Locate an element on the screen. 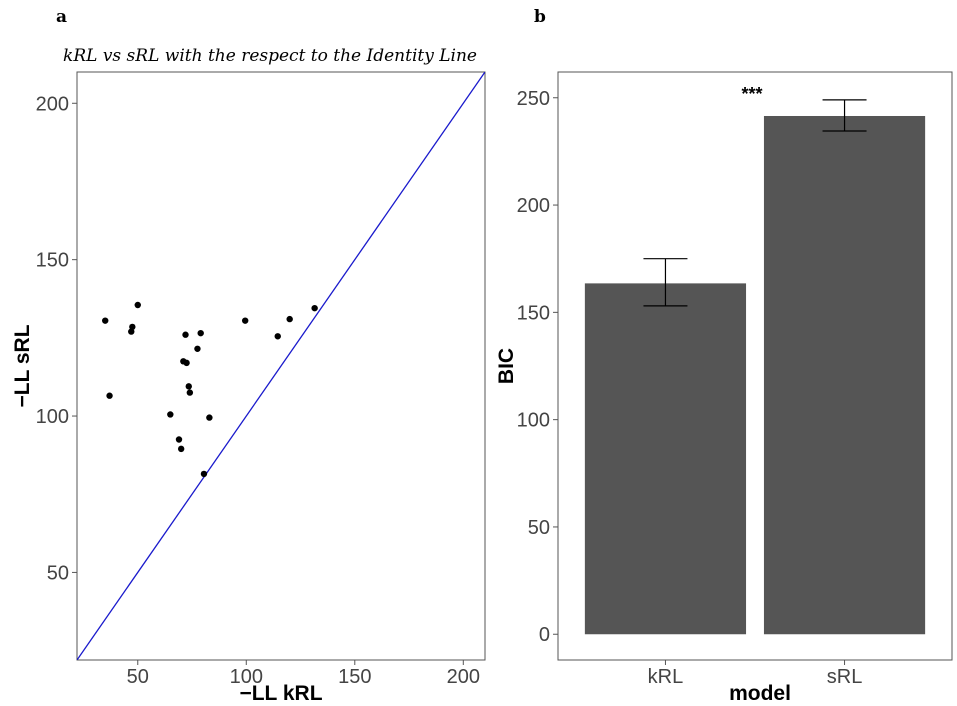  error-bars is located at coordinates (755, 203).